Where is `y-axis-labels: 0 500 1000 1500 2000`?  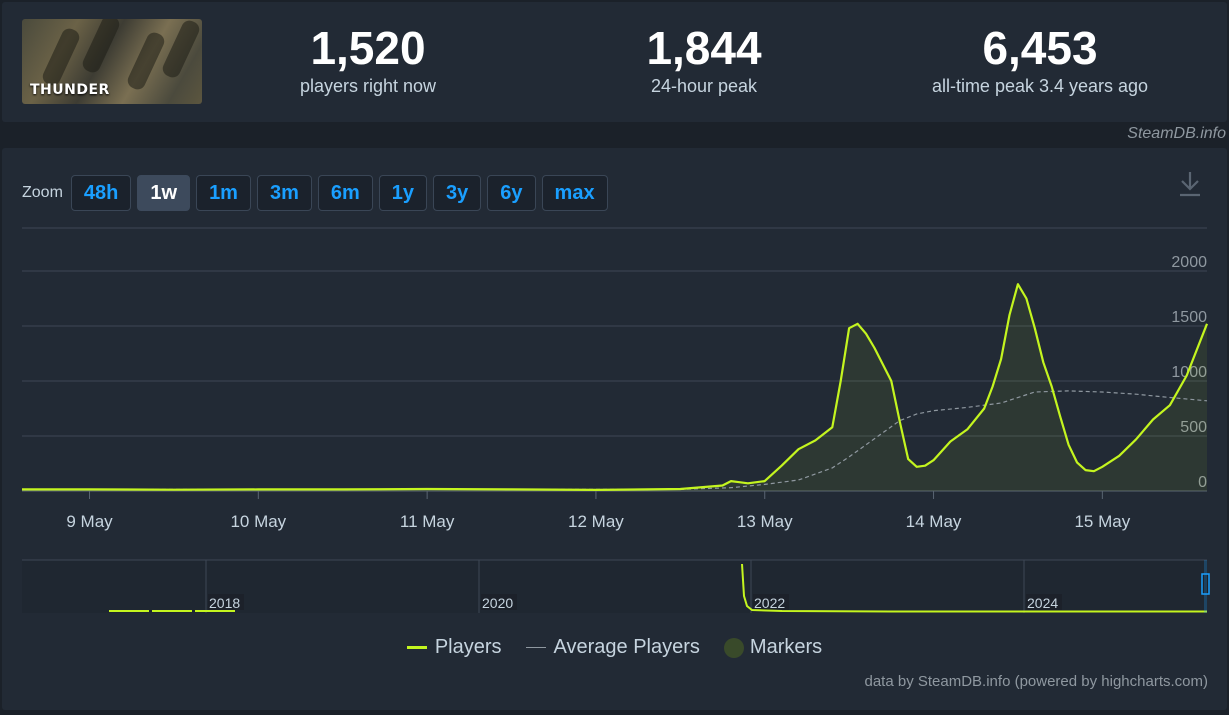
y-axis-labels: 0 500 1000 1500 2000 is located at coordinates (1189, 372).